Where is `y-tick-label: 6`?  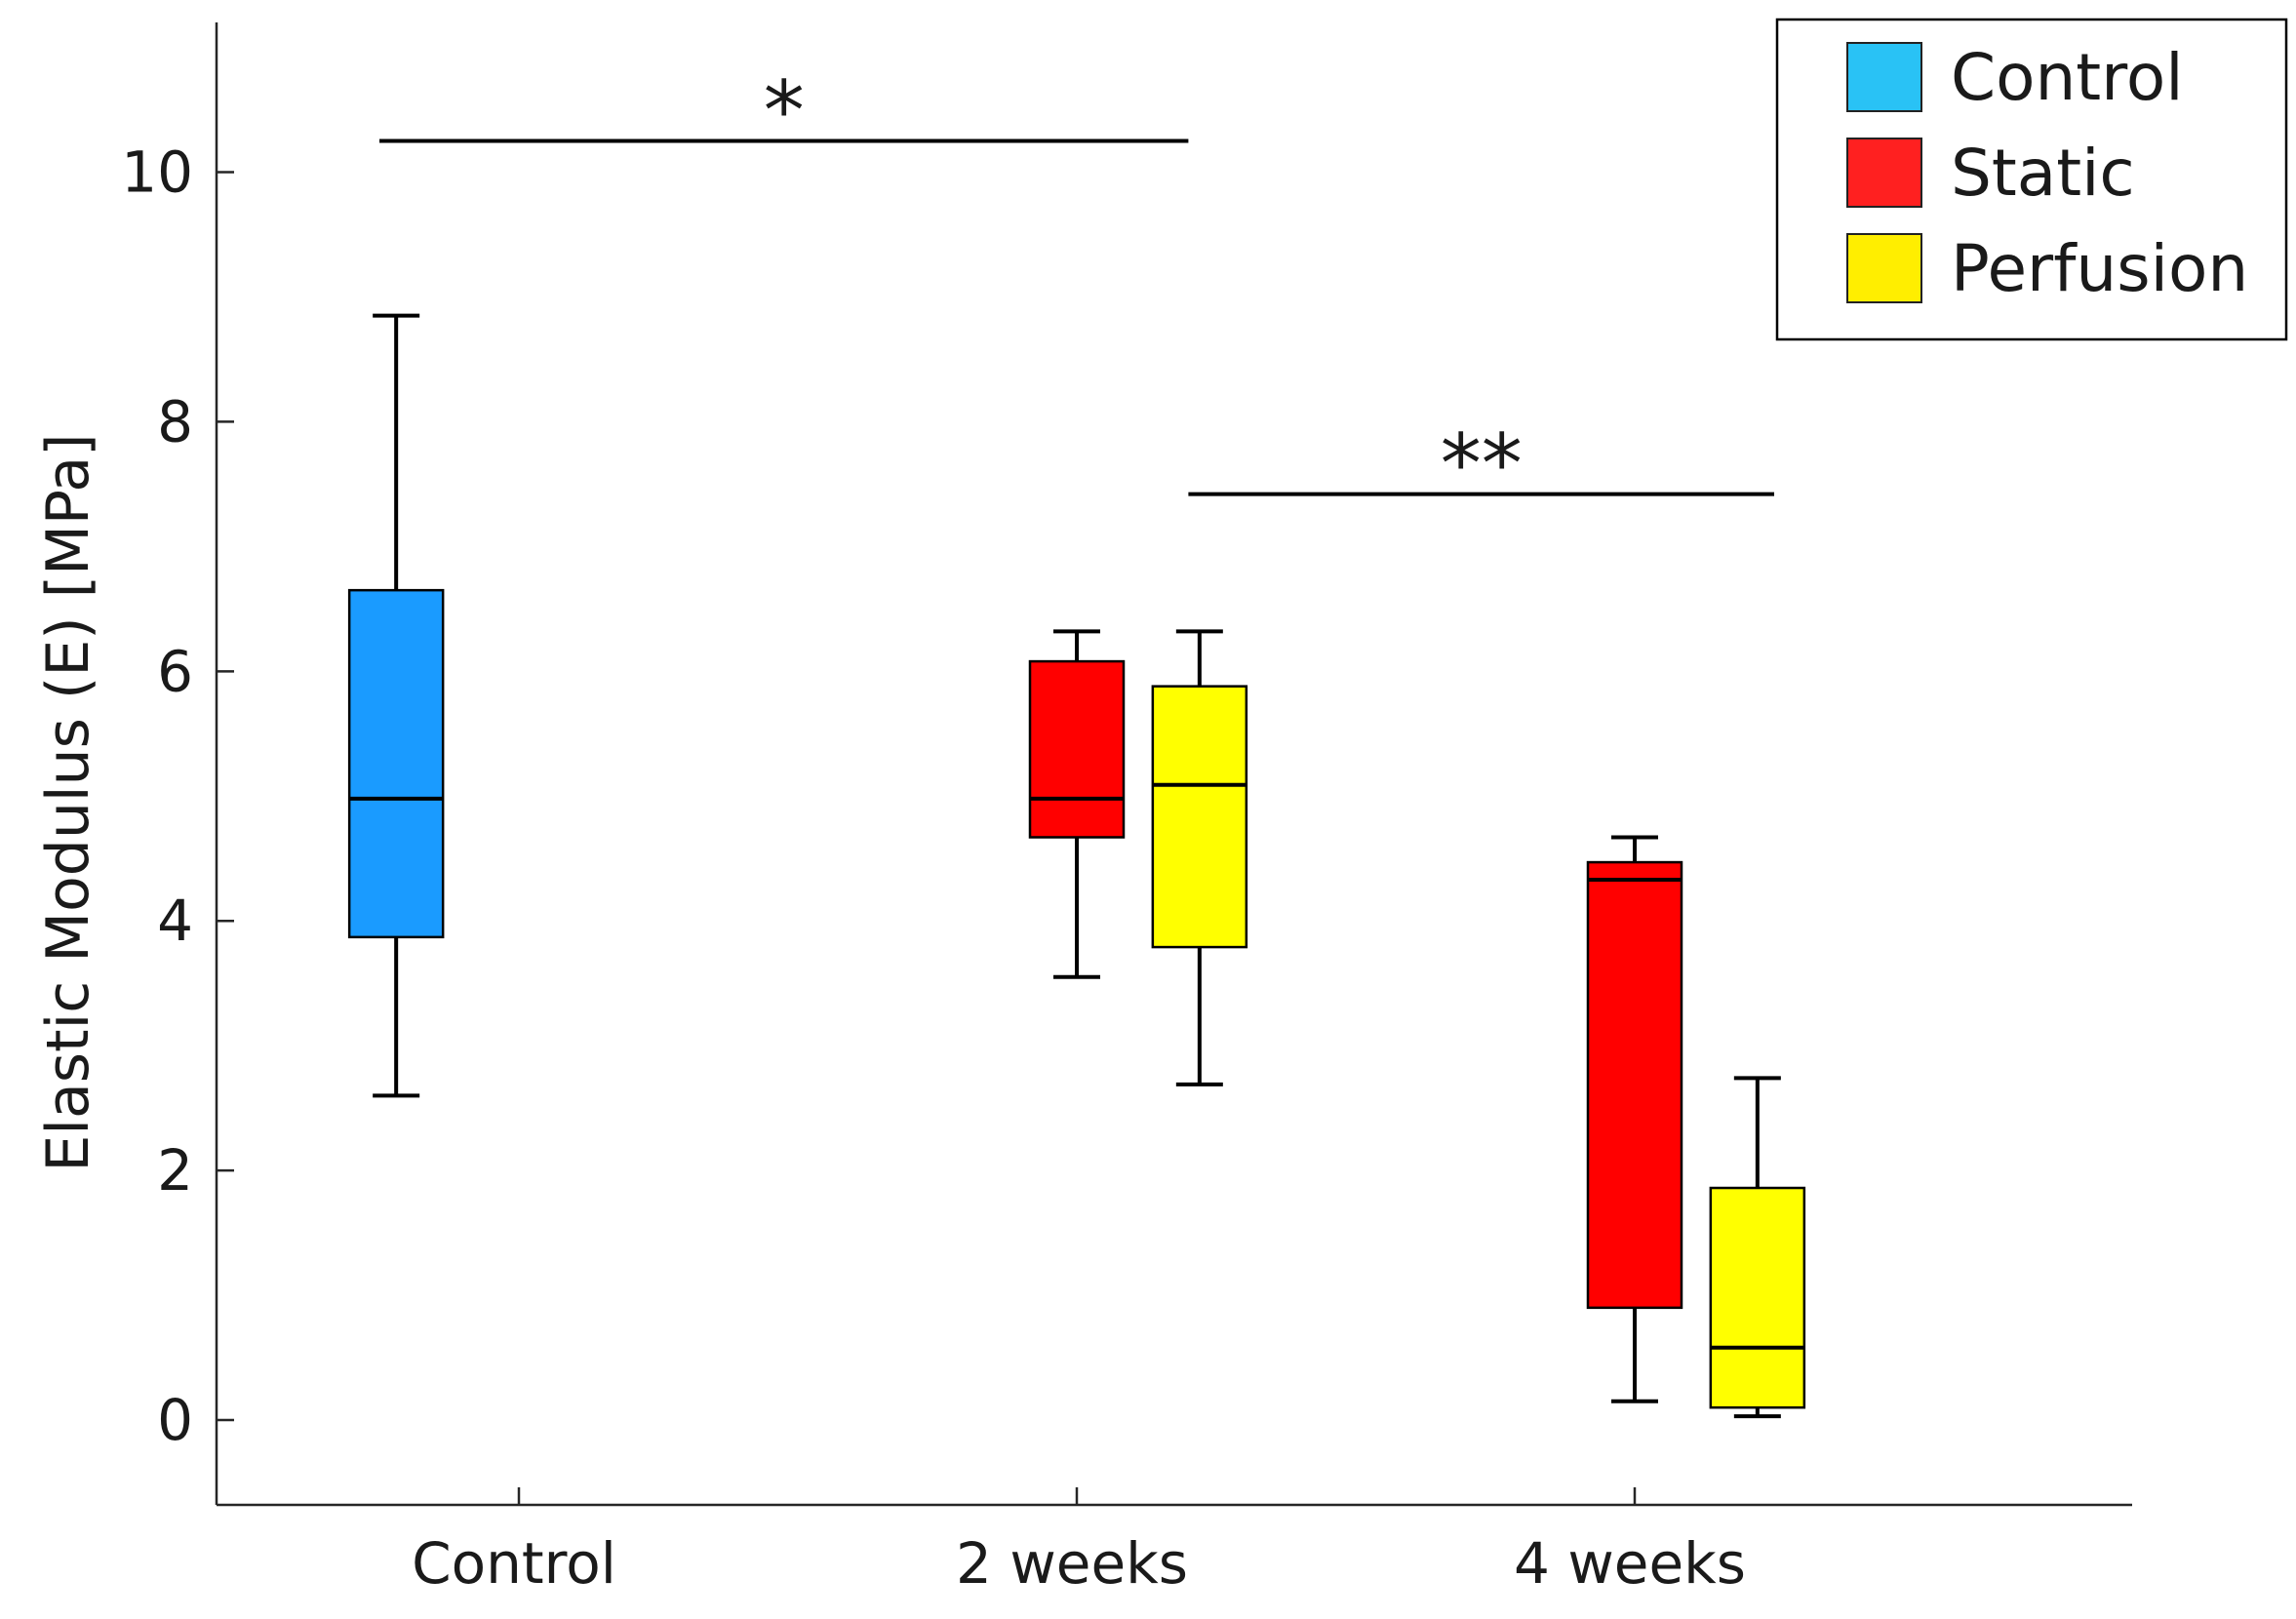
y-tick-label: 6 is located at coordinates (175, 671).